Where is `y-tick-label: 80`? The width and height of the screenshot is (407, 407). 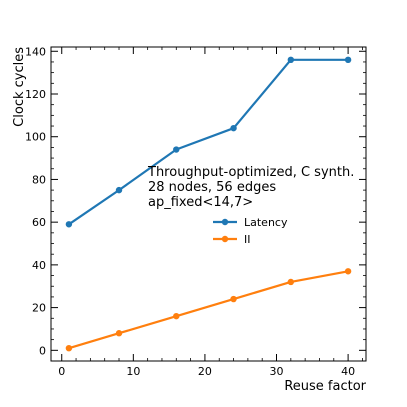 y-tick-label: 80 is located at coordinates (39, 179).